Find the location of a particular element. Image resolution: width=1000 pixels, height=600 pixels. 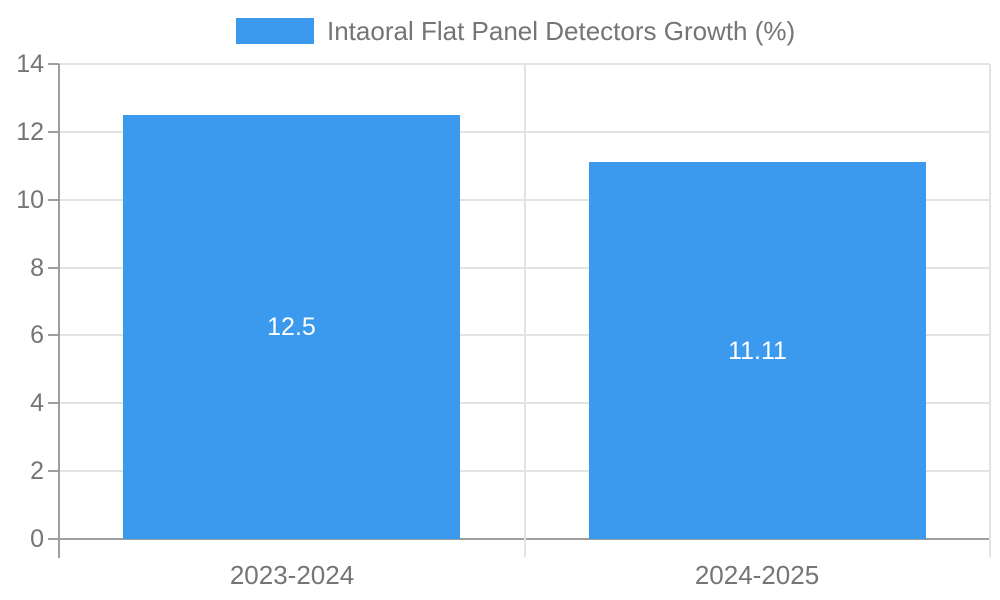

legend-swatch is located at coordinates (275, 31).